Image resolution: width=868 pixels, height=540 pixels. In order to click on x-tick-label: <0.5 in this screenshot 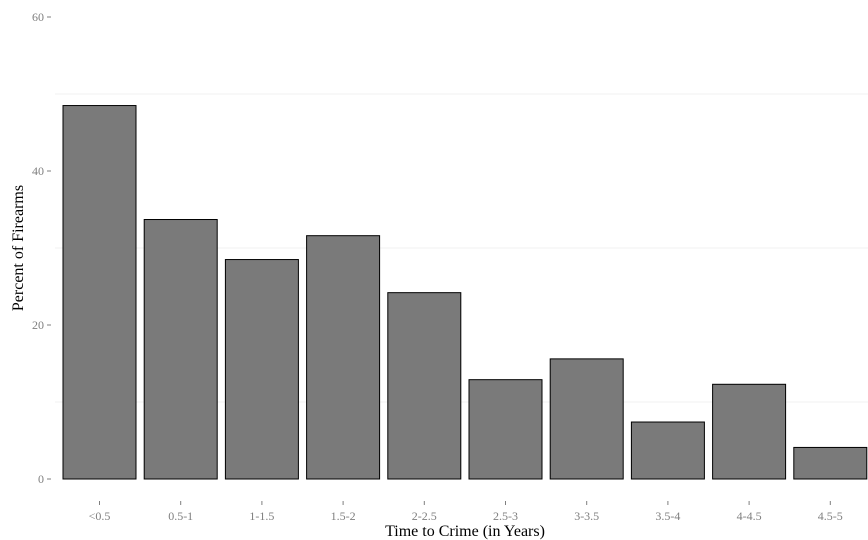, I will do `click(100, 516)`.